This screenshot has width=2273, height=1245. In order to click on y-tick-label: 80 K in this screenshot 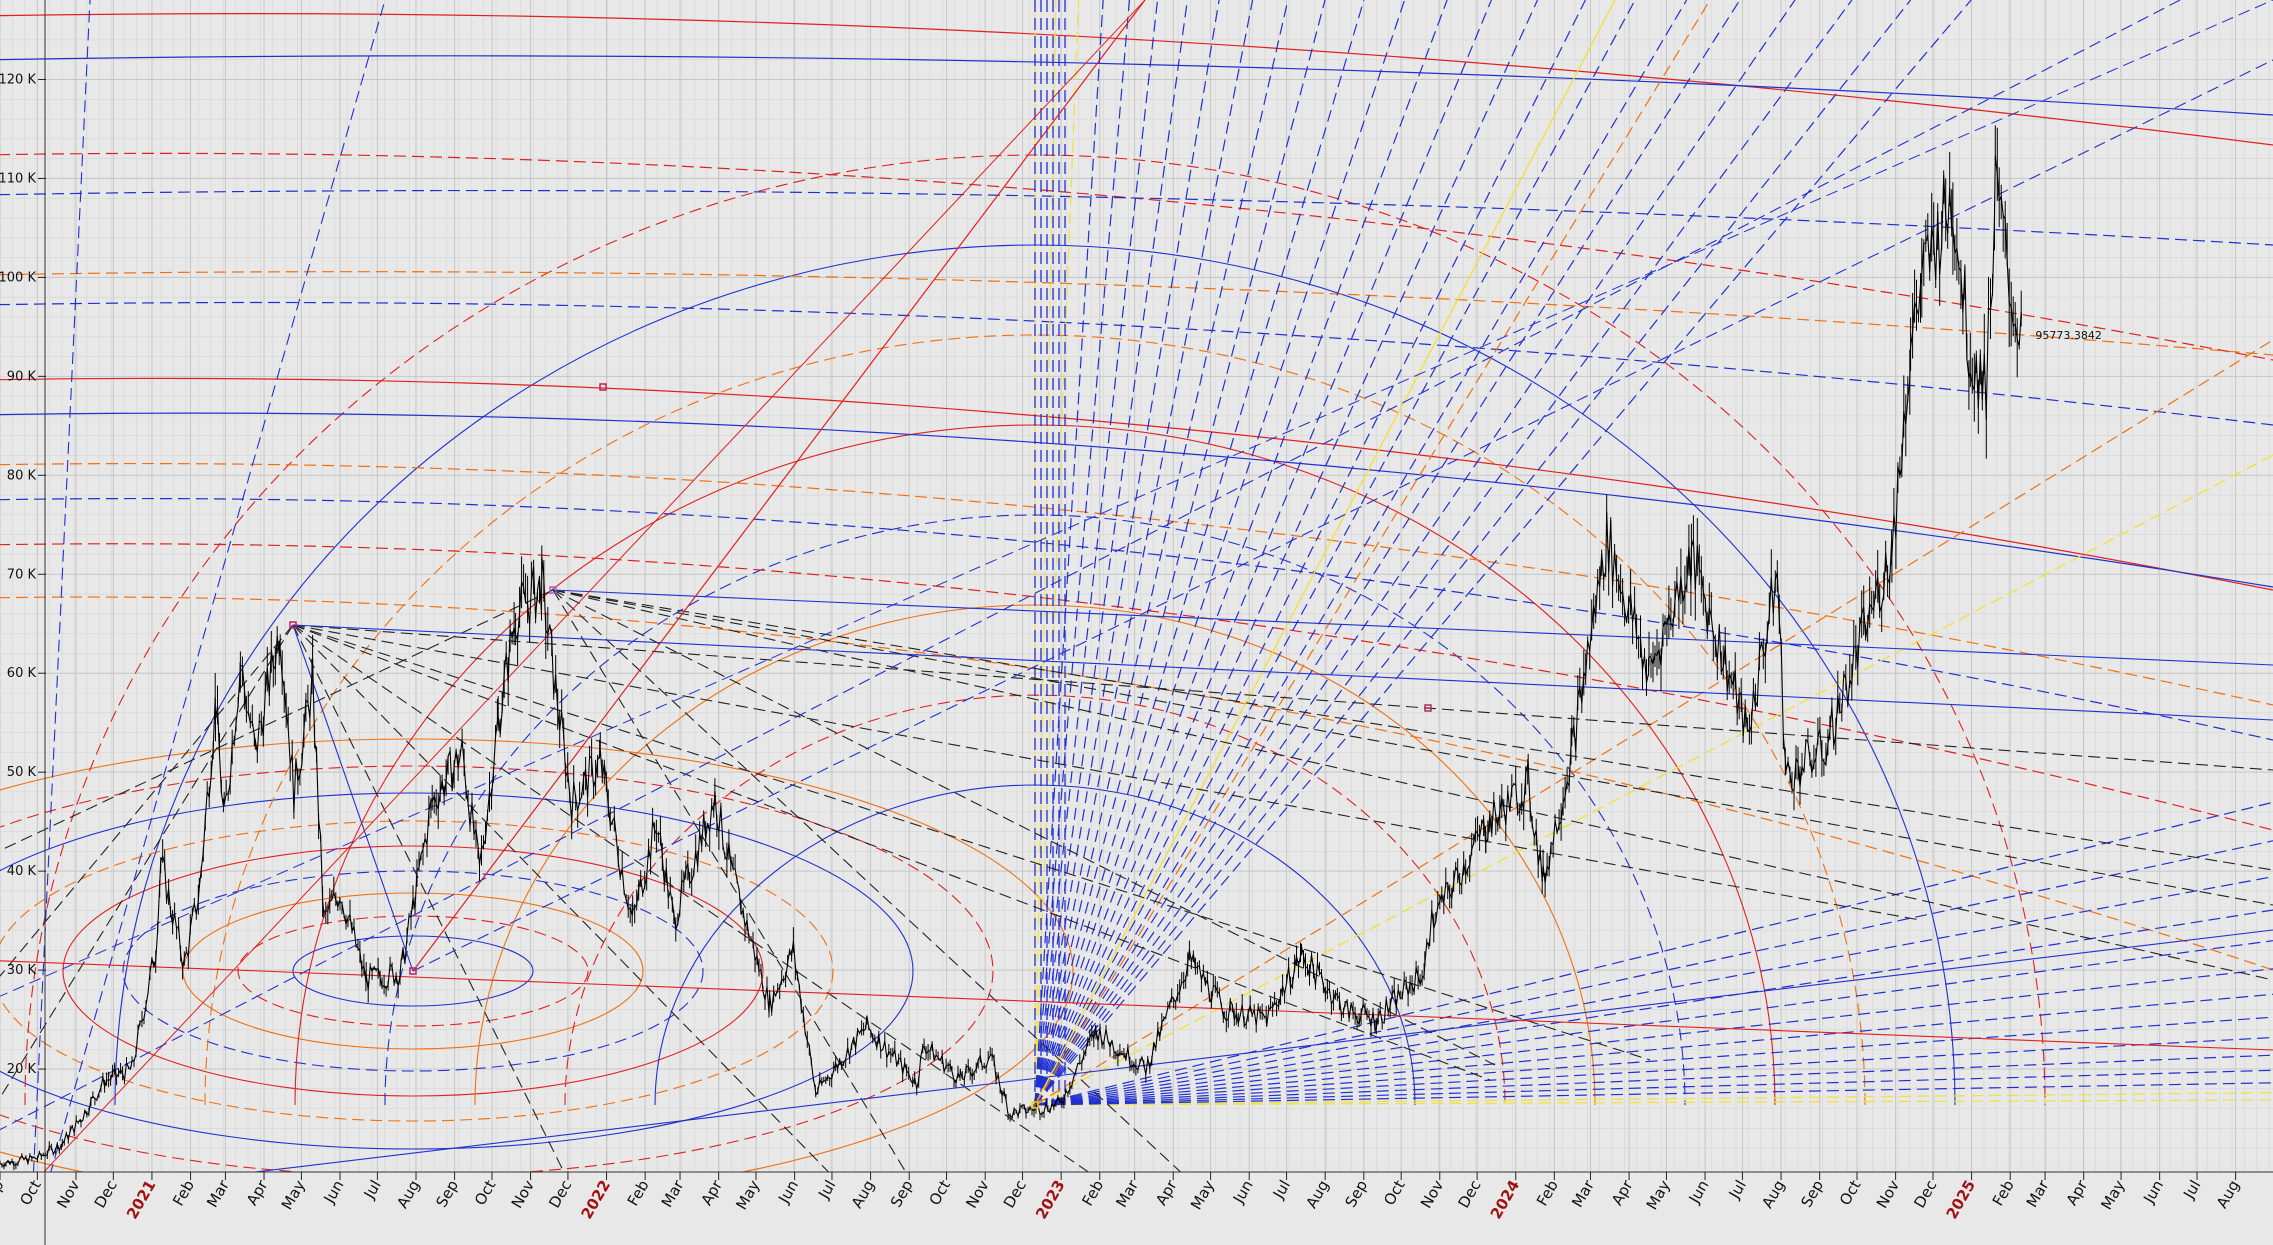, I will do `click(22, 475)`.